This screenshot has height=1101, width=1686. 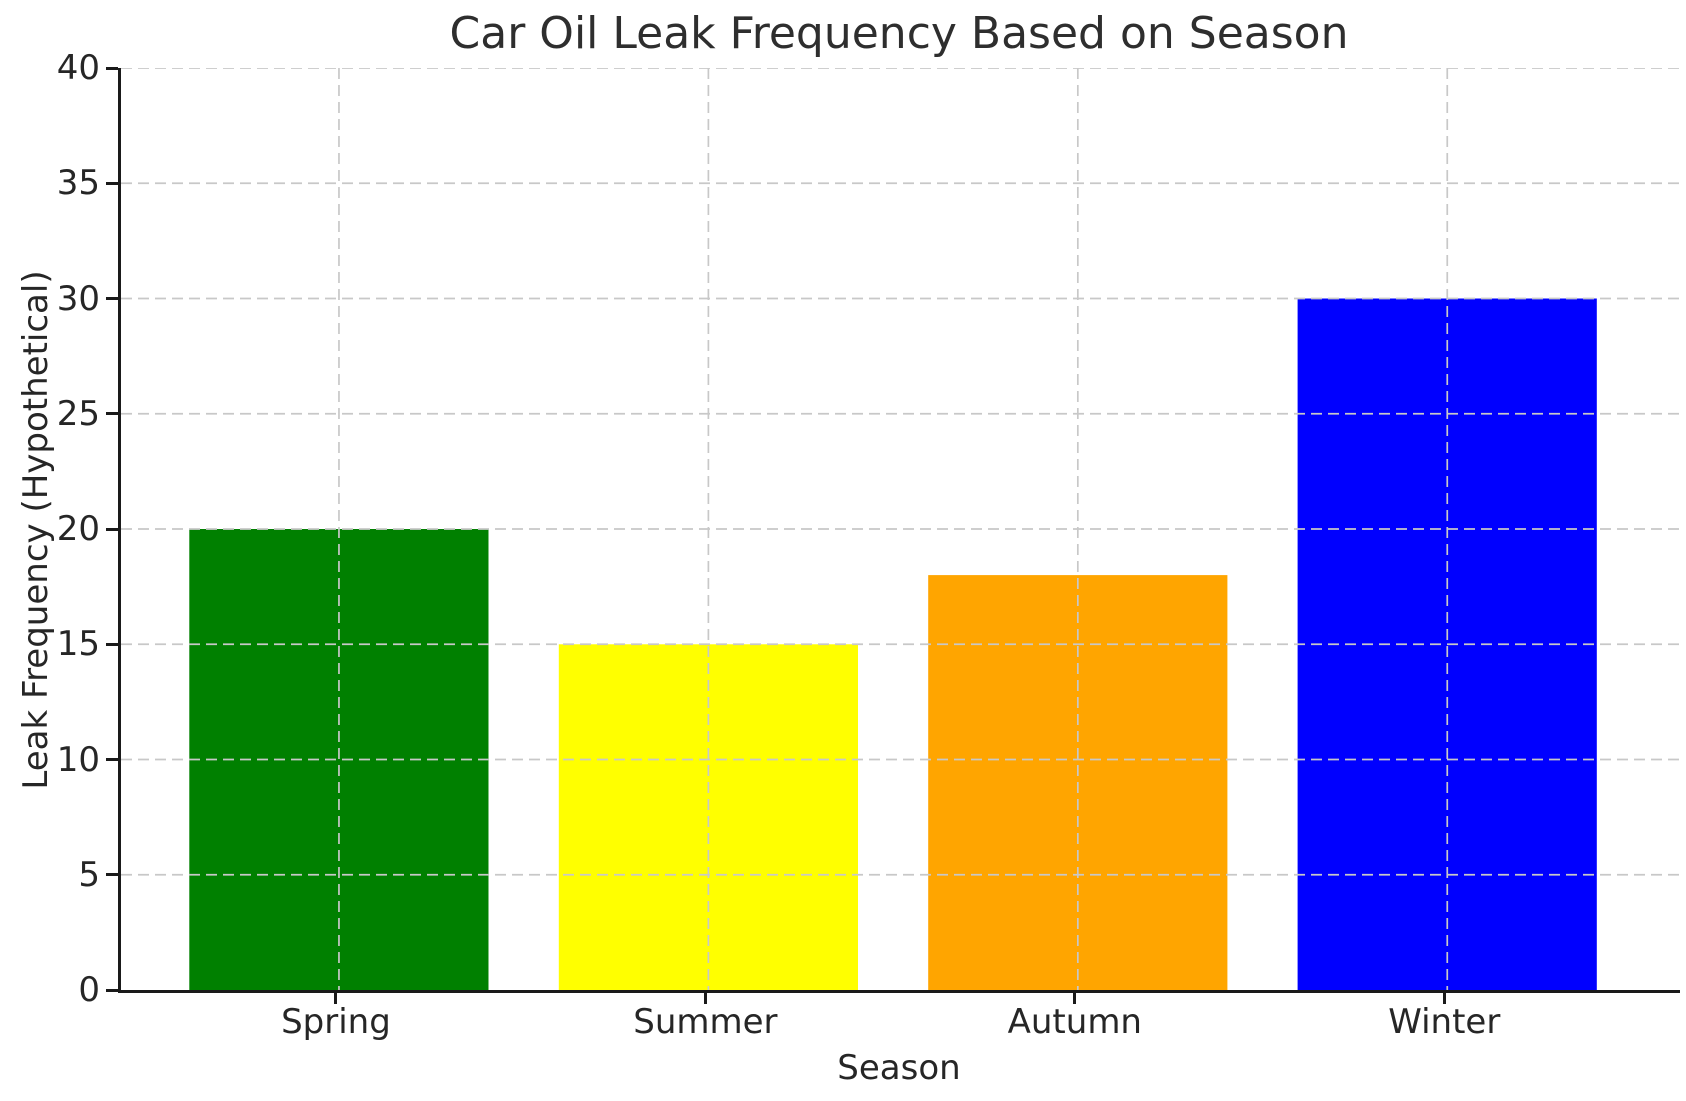 I want to click on y-tick-label-35: 35, so click(x=78, y=183).